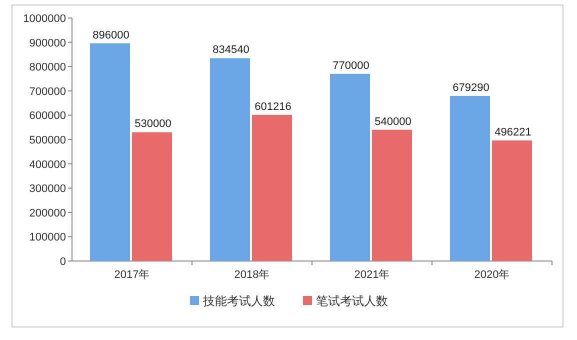 Image resolution: width=577 pixels, height=340 pixels. I want to click on data-label: 540000, so click(393, 122).